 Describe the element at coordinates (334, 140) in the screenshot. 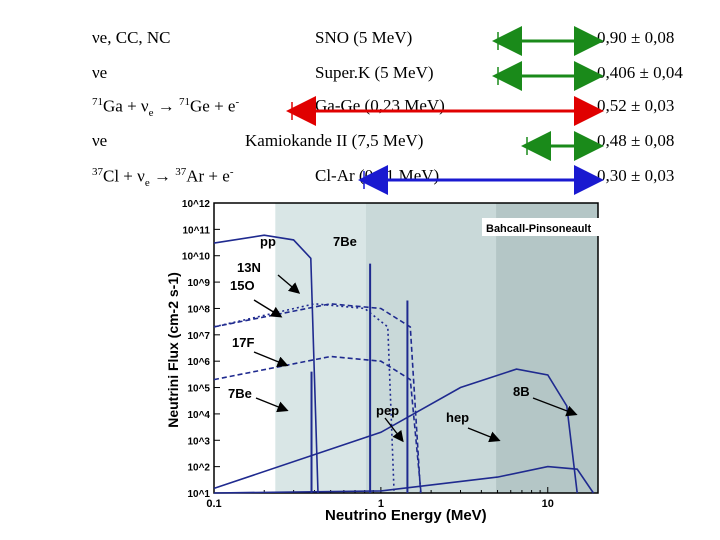

I see `row-3-detector: Kamiokande II (7,5 MeV)` at that location.